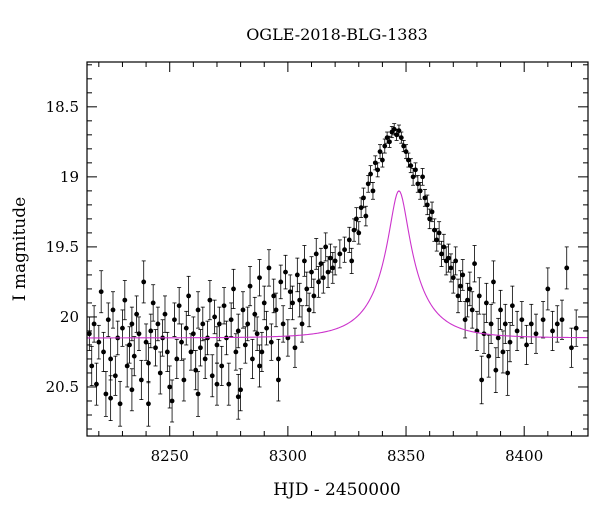  What do you see at coordinates (170, 456) in the screenshot?
I see `x-tick-label: 8250` at bounding box center [170, 456].